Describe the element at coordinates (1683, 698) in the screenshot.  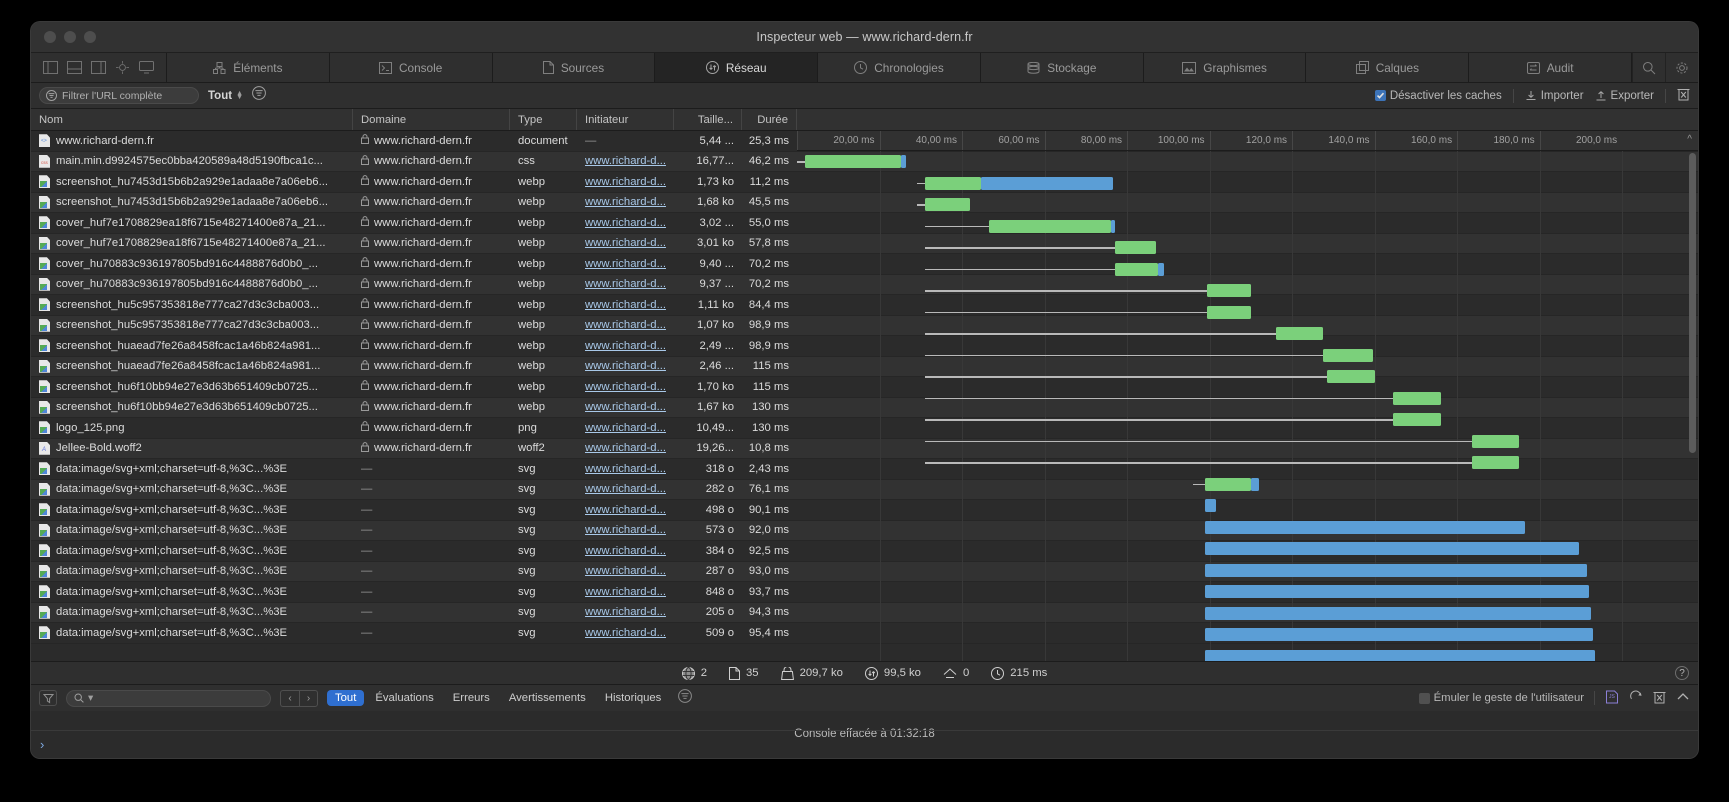
I see `chevron-up-icon` at that location.